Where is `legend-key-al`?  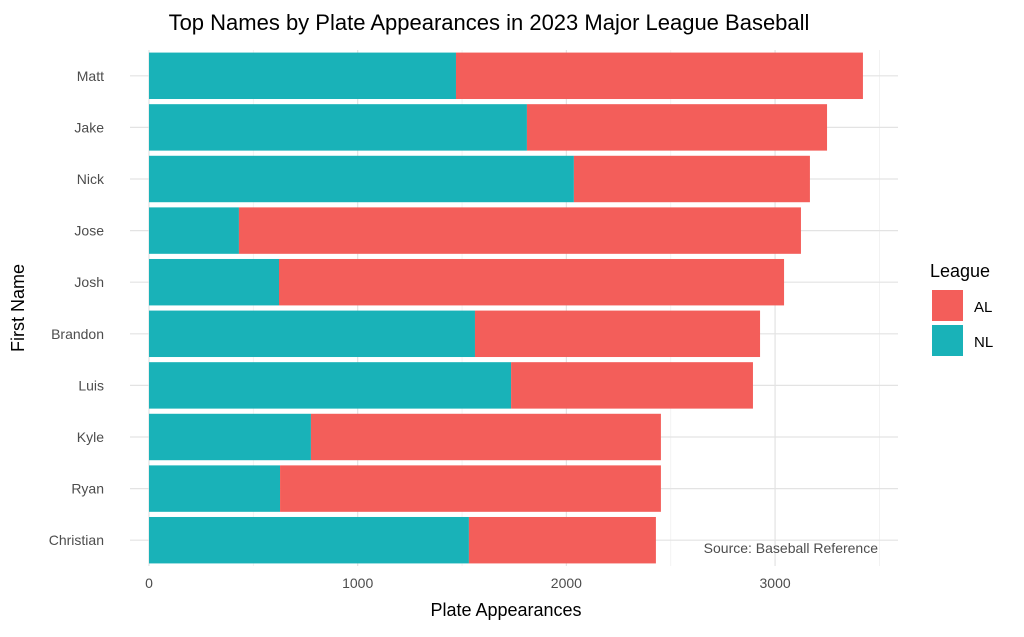
legend-key-al is located at coordinates (947, 305).